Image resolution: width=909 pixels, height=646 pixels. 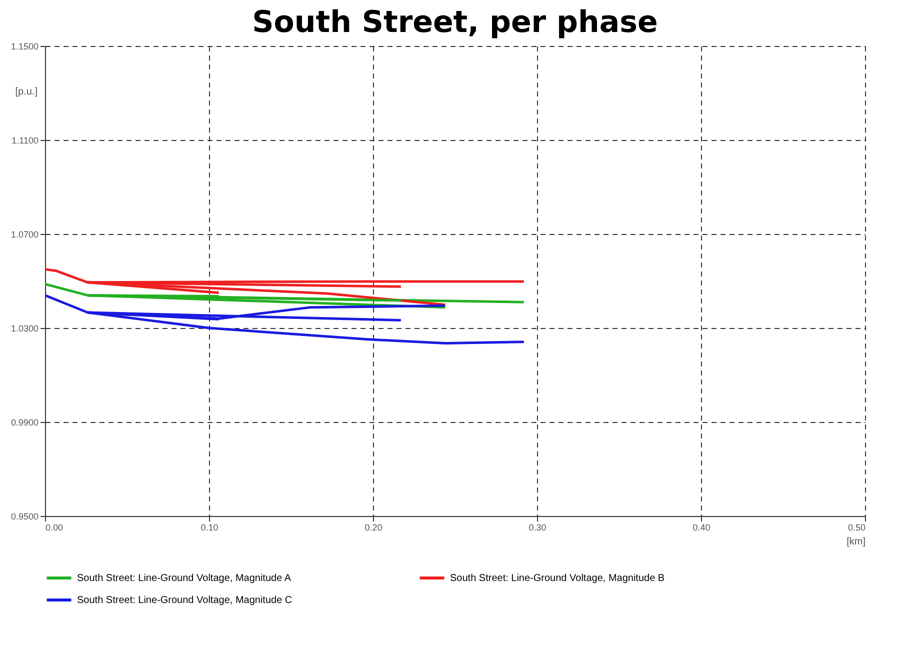 What do you see at coordinates (184, 578) in the screenshot?
I see `legend-label: South Street: Line-Ground Voltage, Magnitude A` at bounding box center [184, 578].